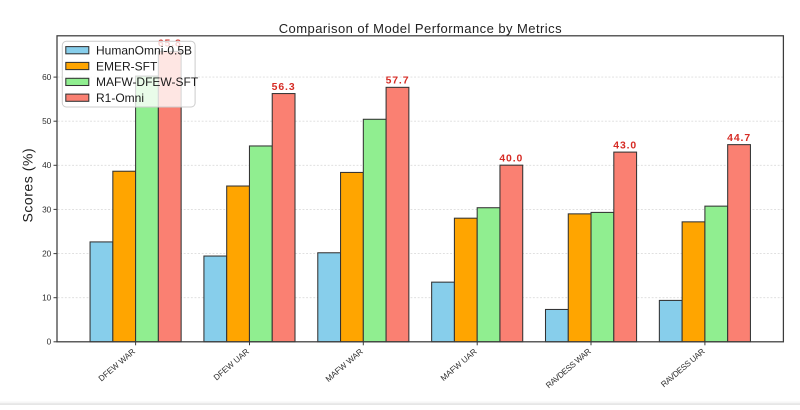  Describe the element at coordinates (398, 81) in the screenshot. I see `svg-text: 57.7` at that location.